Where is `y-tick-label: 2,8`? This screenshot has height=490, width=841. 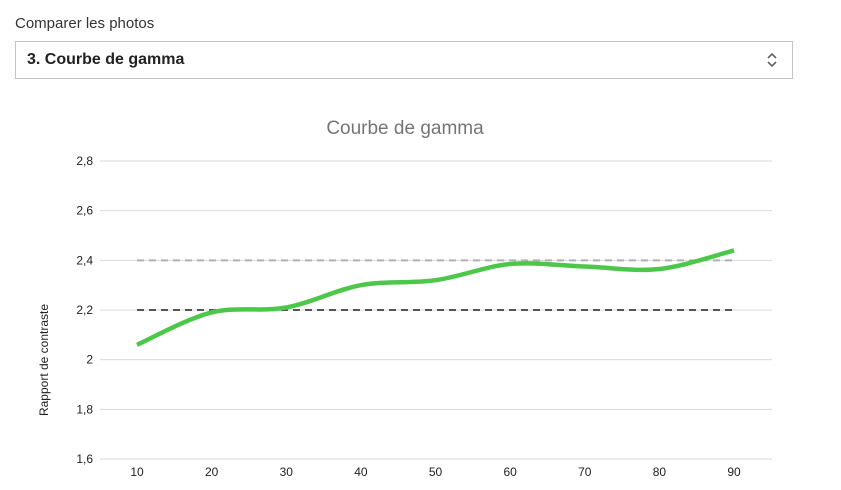
y-tick-label: 2,8 is located at coordinates (84, 161).